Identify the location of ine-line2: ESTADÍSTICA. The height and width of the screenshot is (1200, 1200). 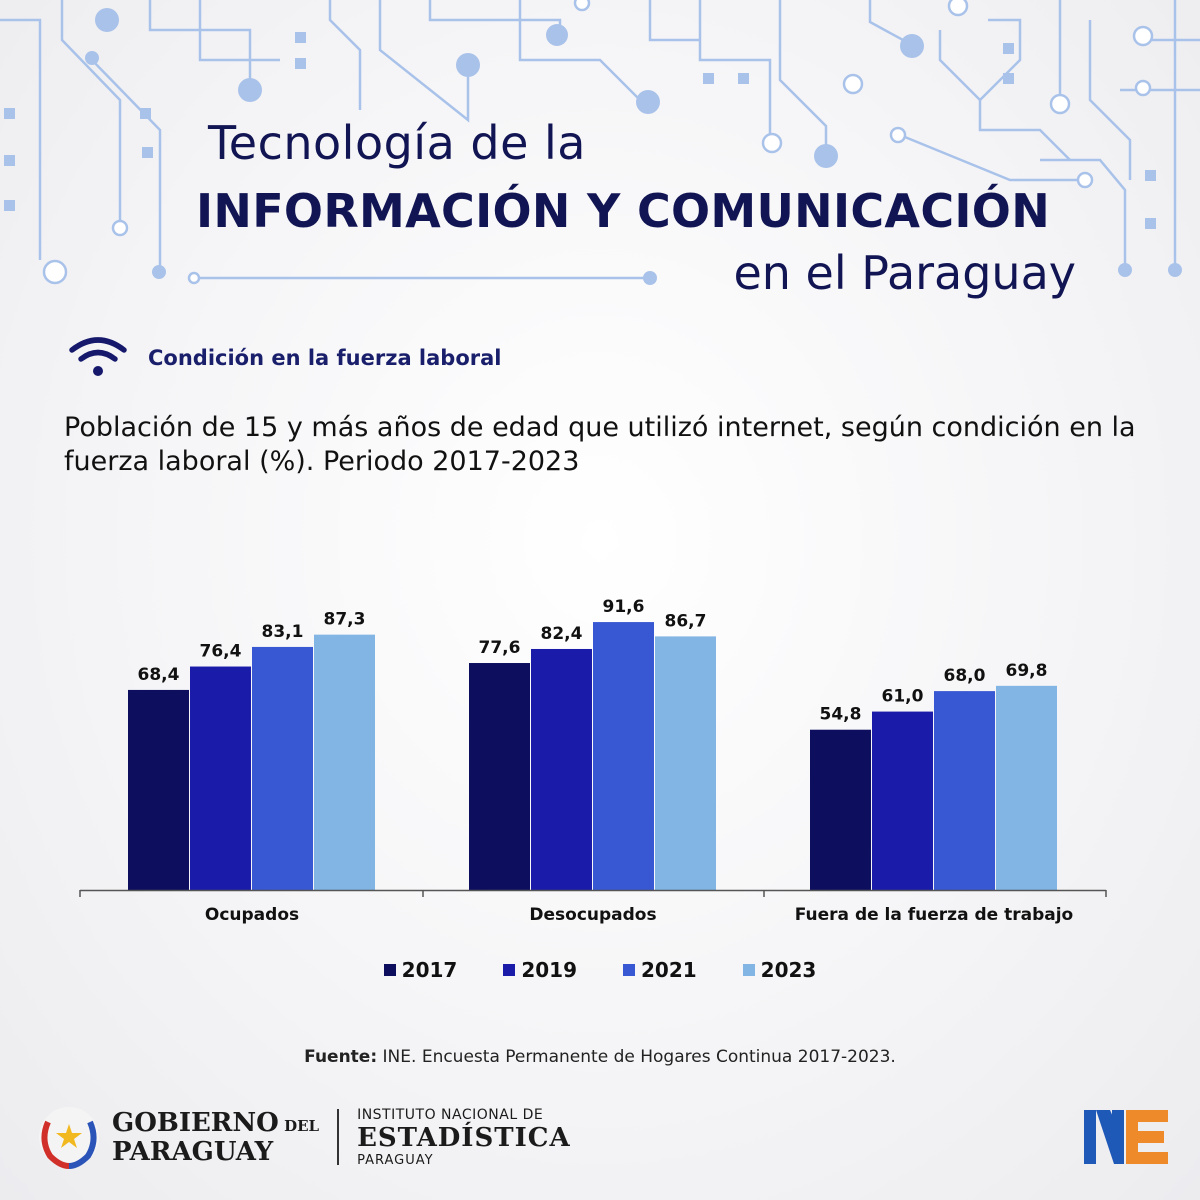
(464, 1137).